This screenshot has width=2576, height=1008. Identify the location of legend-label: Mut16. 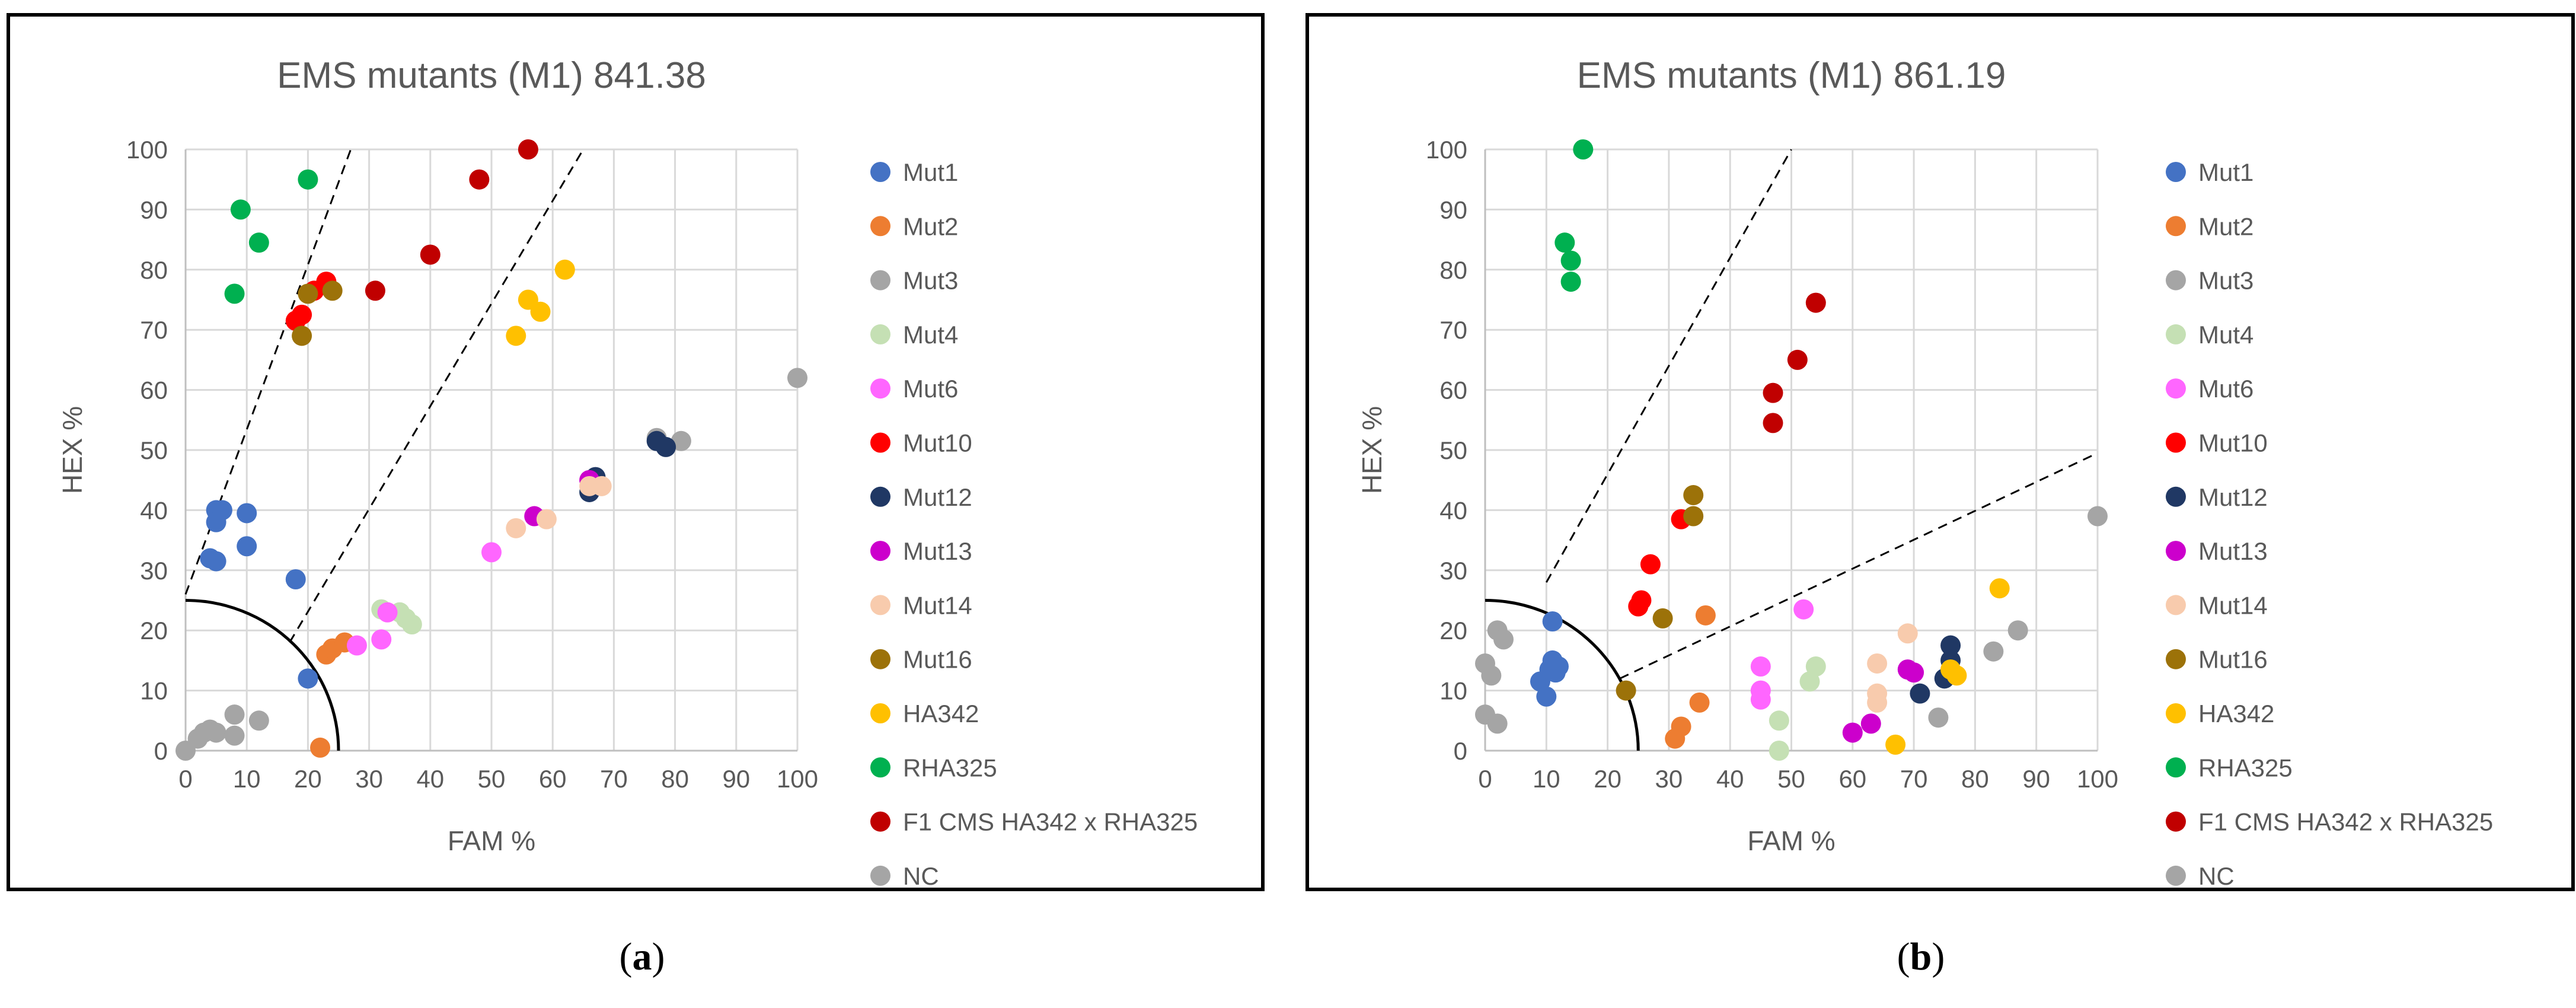
(2233, 660).